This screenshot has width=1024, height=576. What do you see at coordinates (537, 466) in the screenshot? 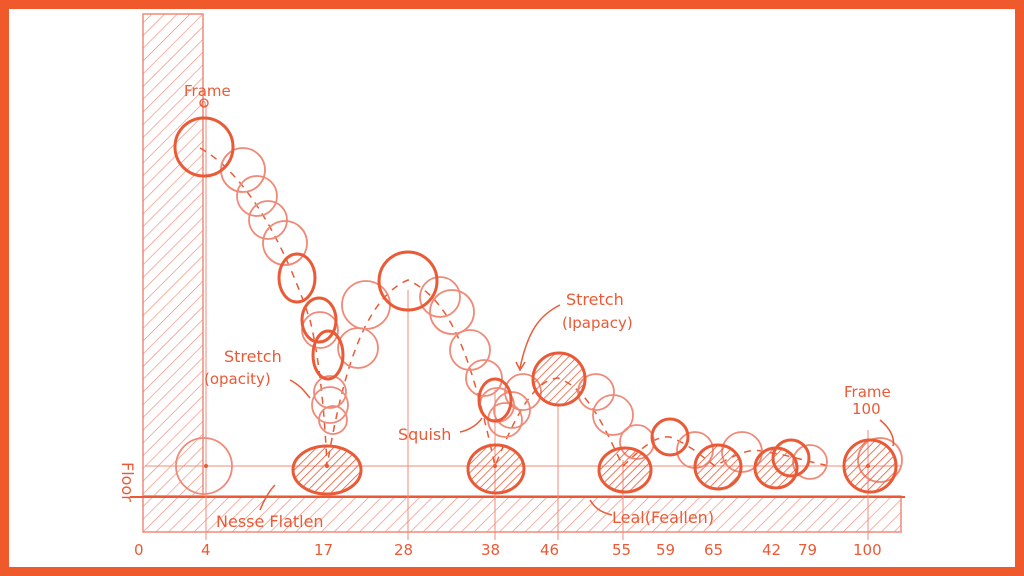
I see `center-dots` at bounding box center [537, 466].